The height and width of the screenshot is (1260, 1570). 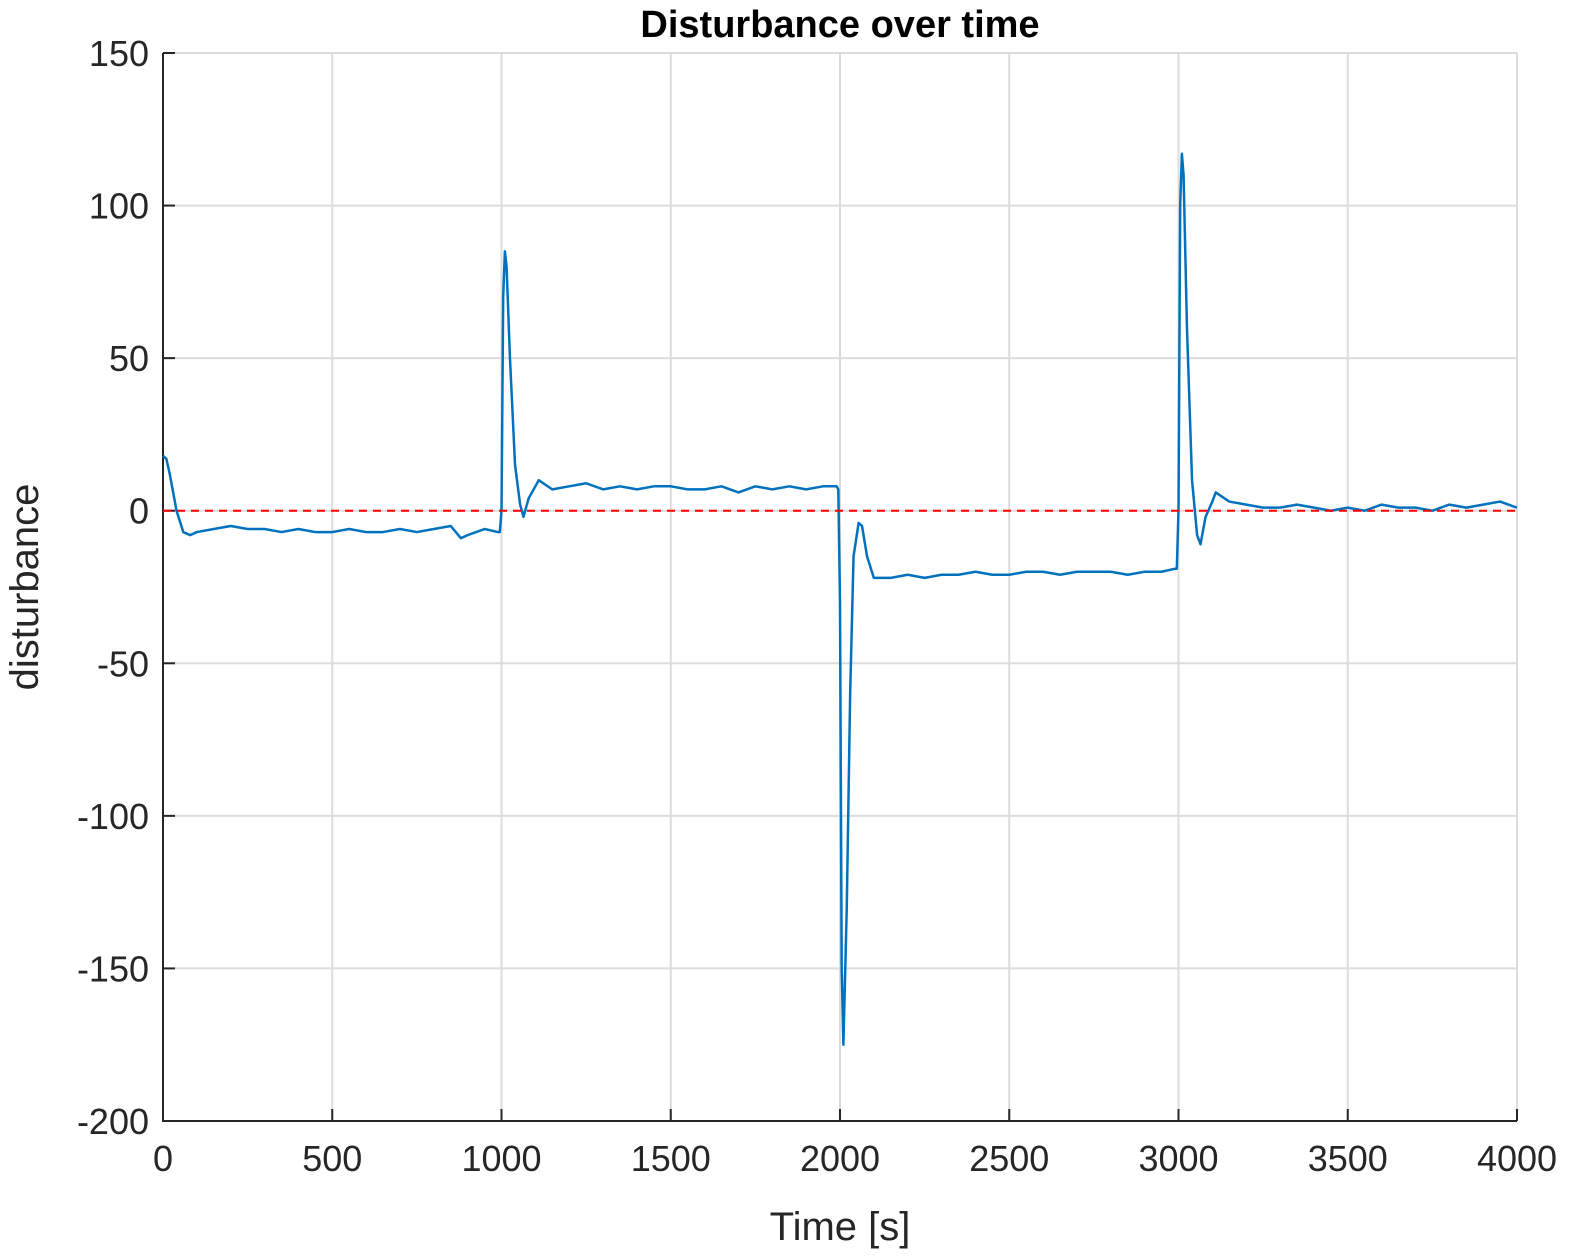 I want to click on x-tick-label: 1000, so click(x=501, y=1158).